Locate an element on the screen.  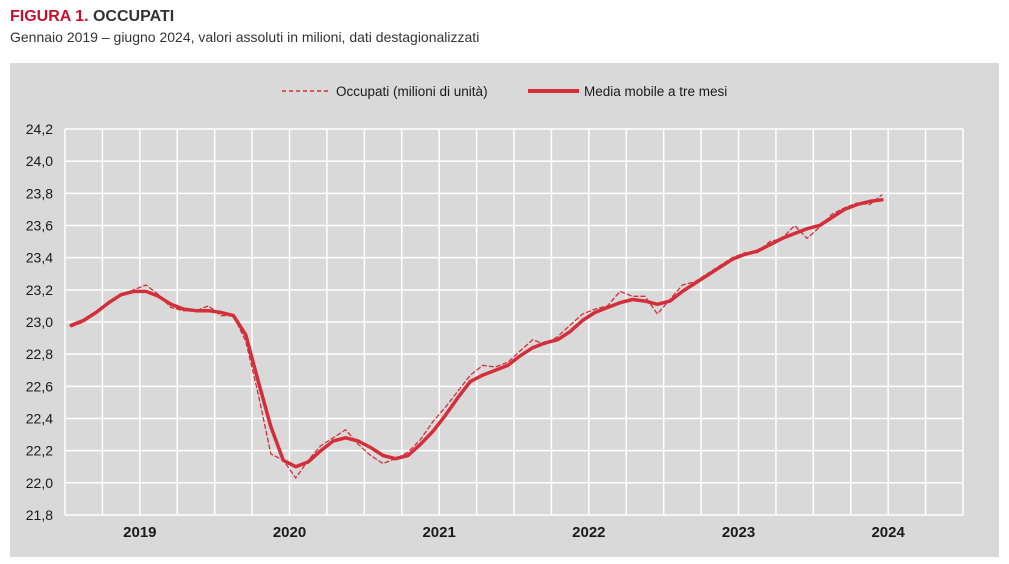
figure-title-text: OCCUPATI is located at coordinates (133, 16).